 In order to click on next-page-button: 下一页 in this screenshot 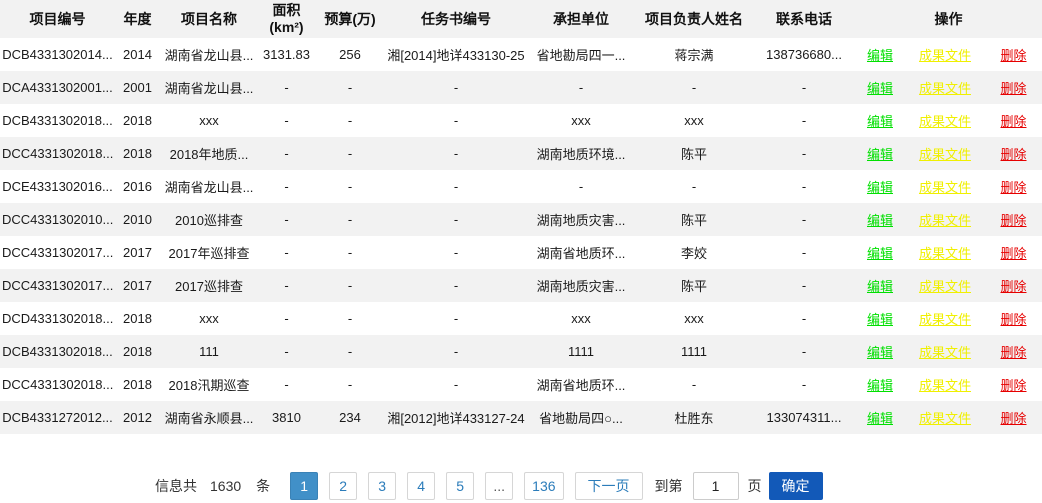, I will do `click(608, 486)`.